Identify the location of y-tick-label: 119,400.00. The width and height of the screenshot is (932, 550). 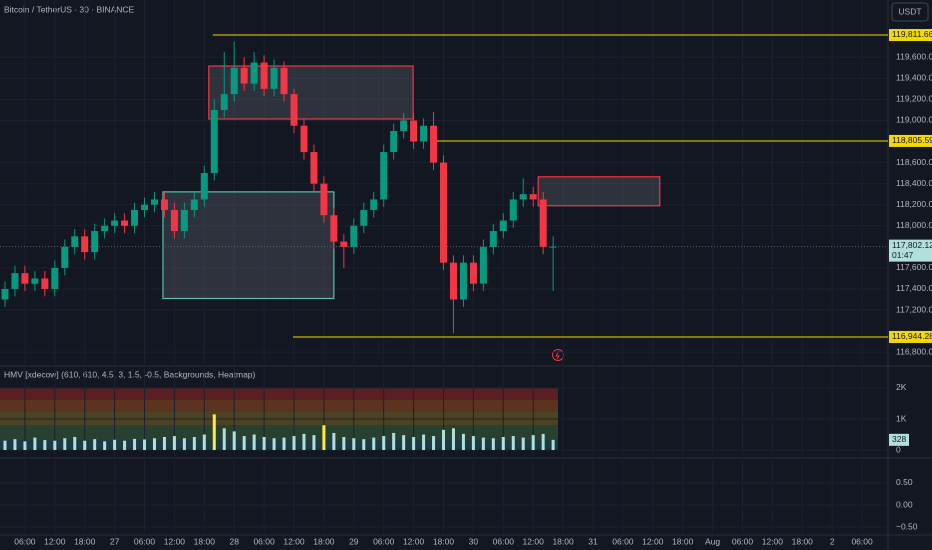
(914, 78).